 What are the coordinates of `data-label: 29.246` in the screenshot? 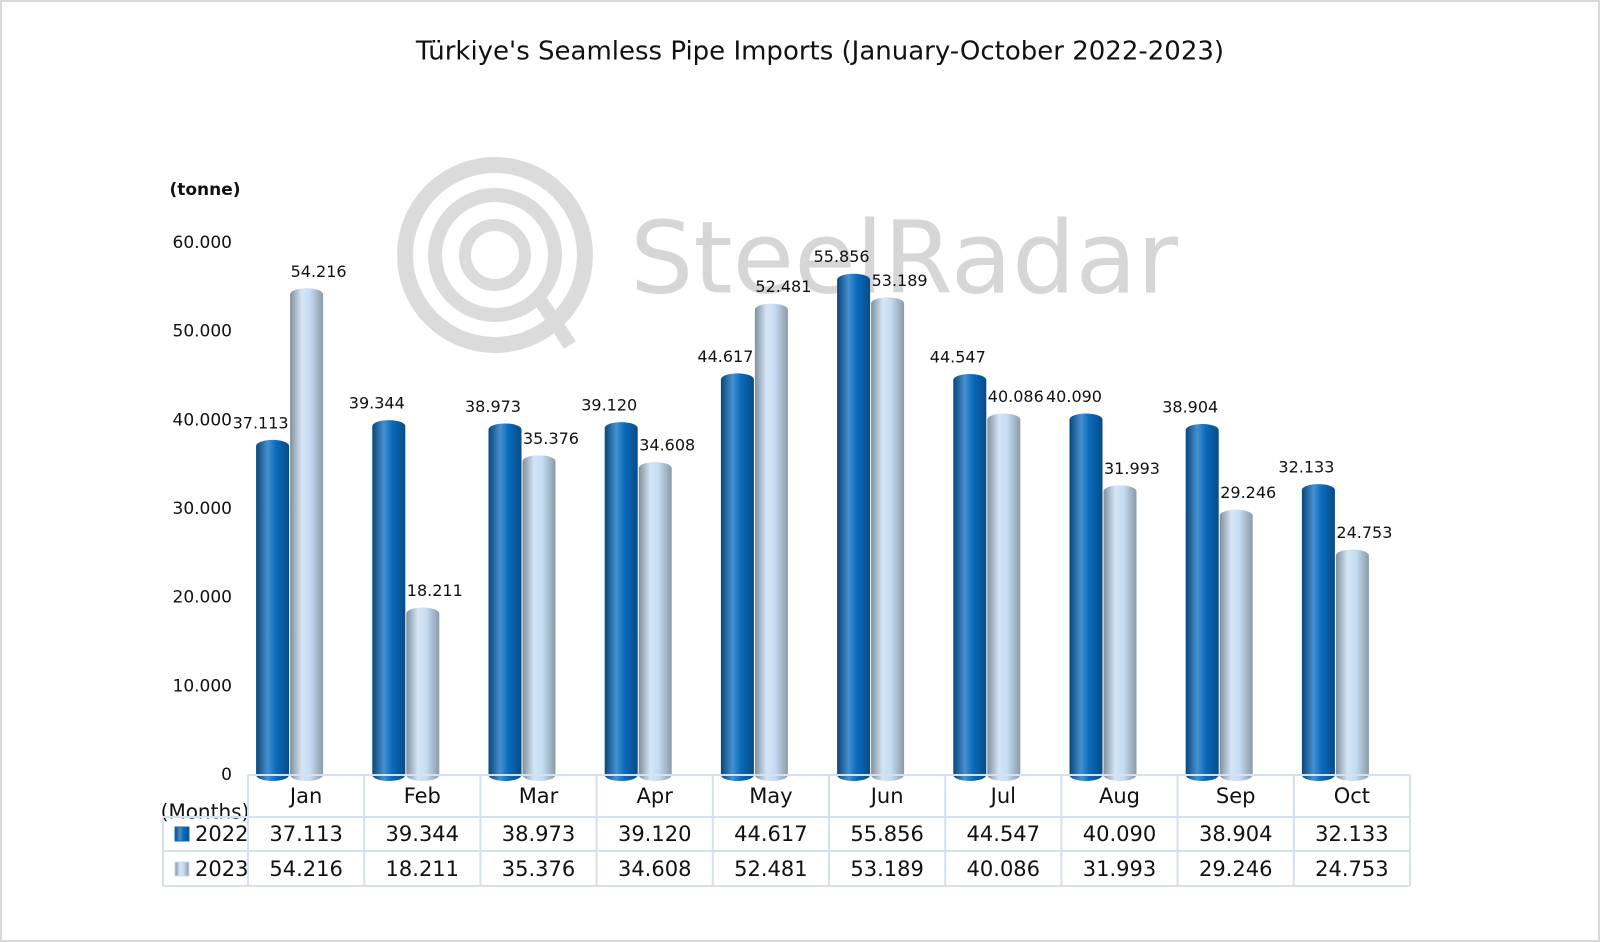 It's located at (1248, 492).